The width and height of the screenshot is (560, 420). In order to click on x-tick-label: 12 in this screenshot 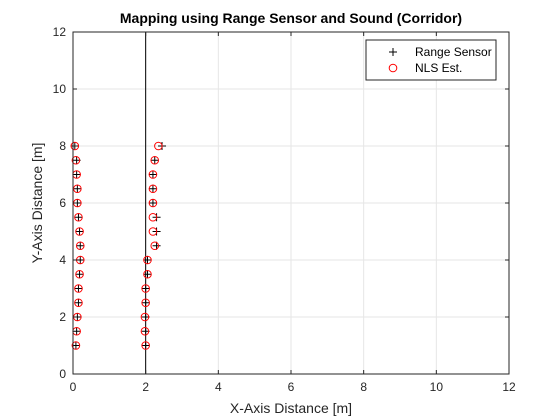, I will do `click(509, 387)`.